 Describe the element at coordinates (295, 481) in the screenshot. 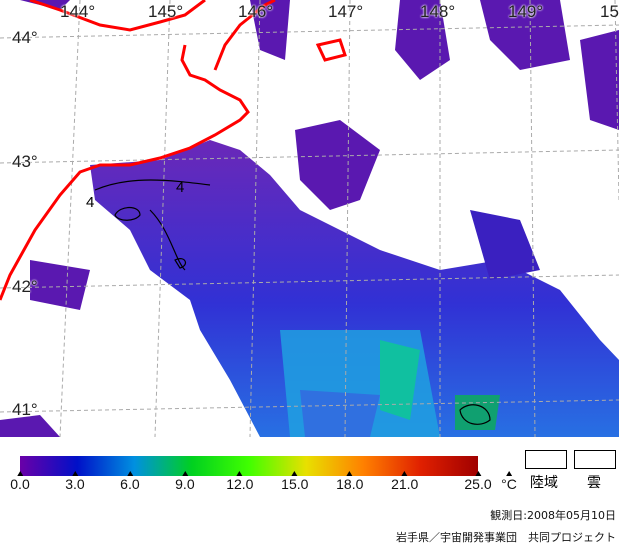

I see `colorbar-tick-label: 15.0` at that location.